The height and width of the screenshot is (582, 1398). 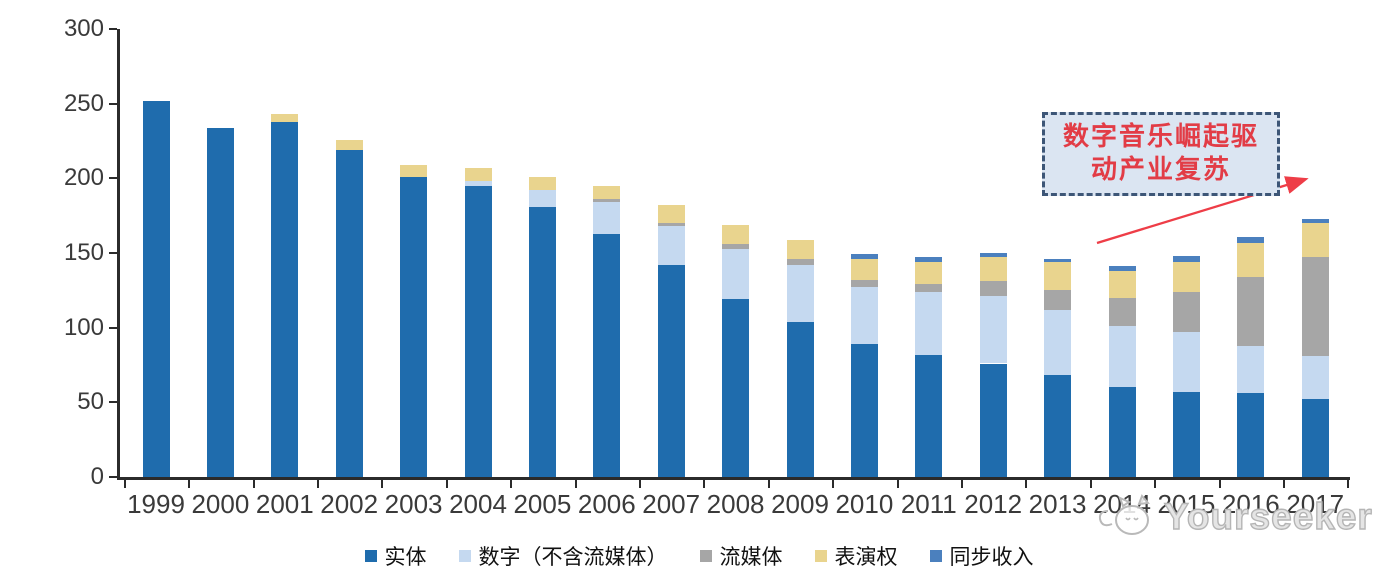 I want to click on bar-segment-physical-2000, so click(x=220, y=302).